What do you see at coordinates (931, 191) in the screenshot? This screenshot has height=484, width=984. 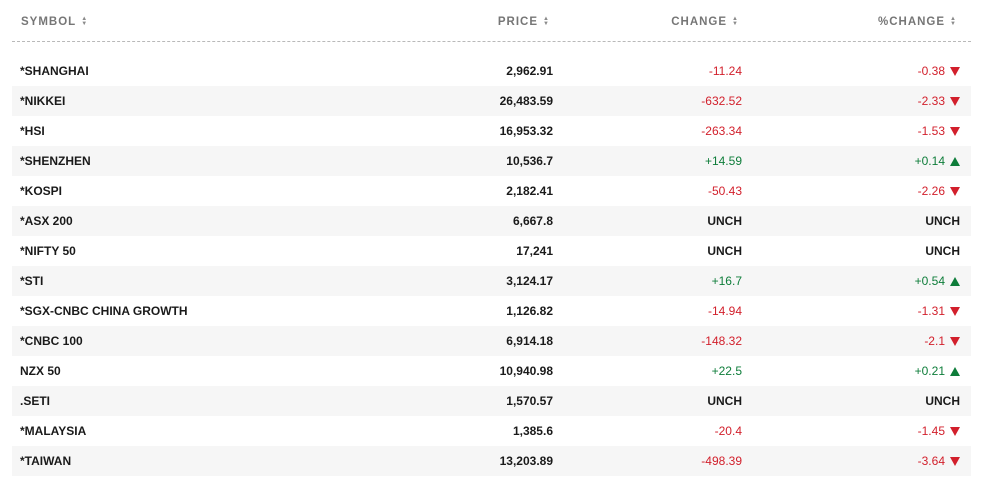 I see `pct-change-value: -2.26` at bounding box center [931, 191].